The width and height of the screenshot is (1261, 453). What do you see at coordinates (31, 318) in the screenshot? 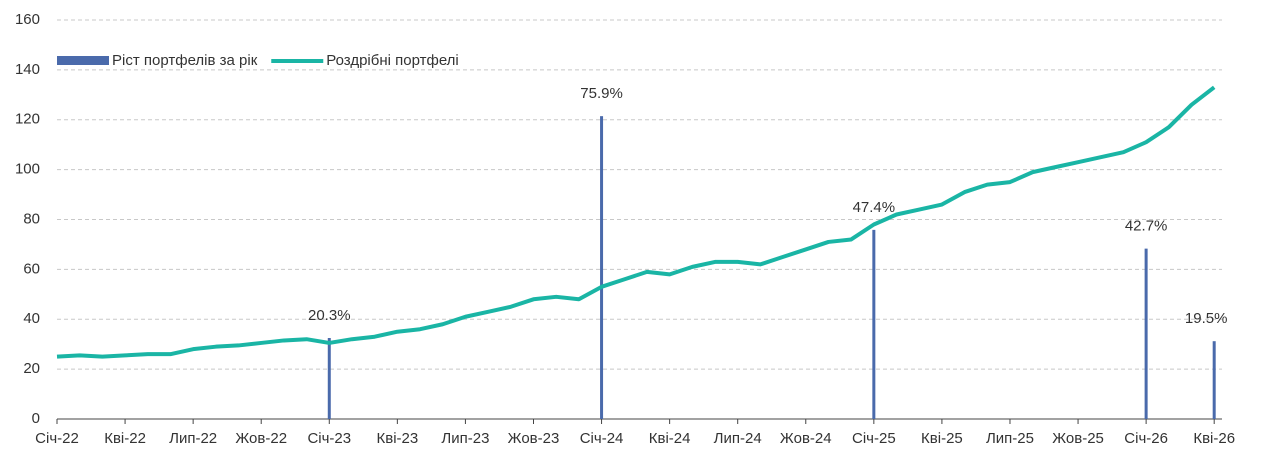
I see `y-tick-label: 40` at bounding box center [31, 318].